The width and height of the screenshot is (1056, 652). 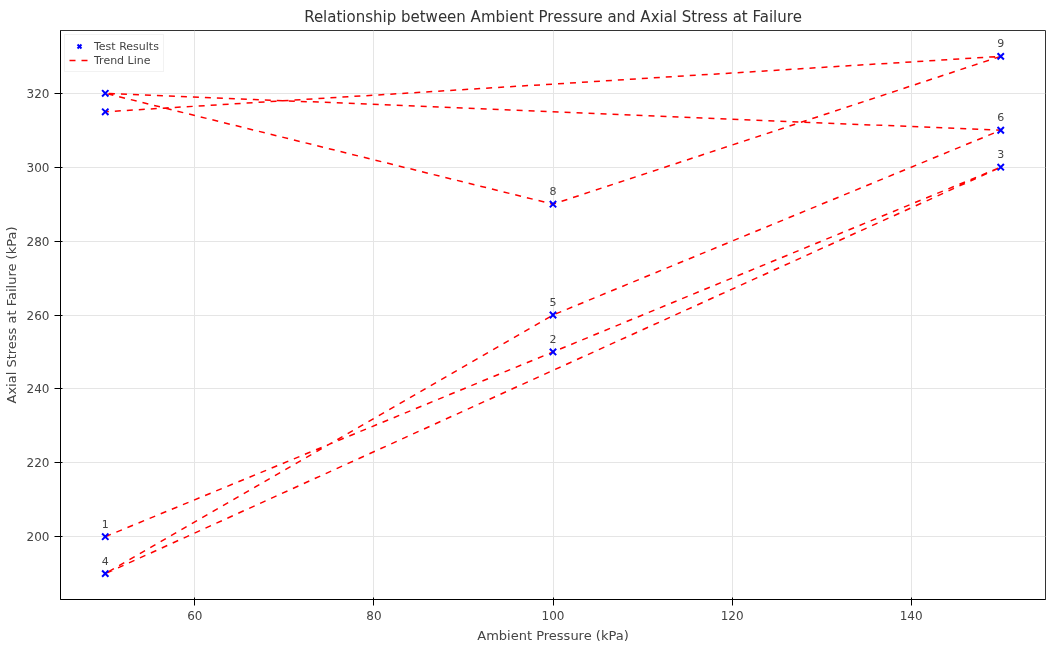 I want to click on x-axis-title: Ambient Pressure (kPa), so click(x=553, y=635).